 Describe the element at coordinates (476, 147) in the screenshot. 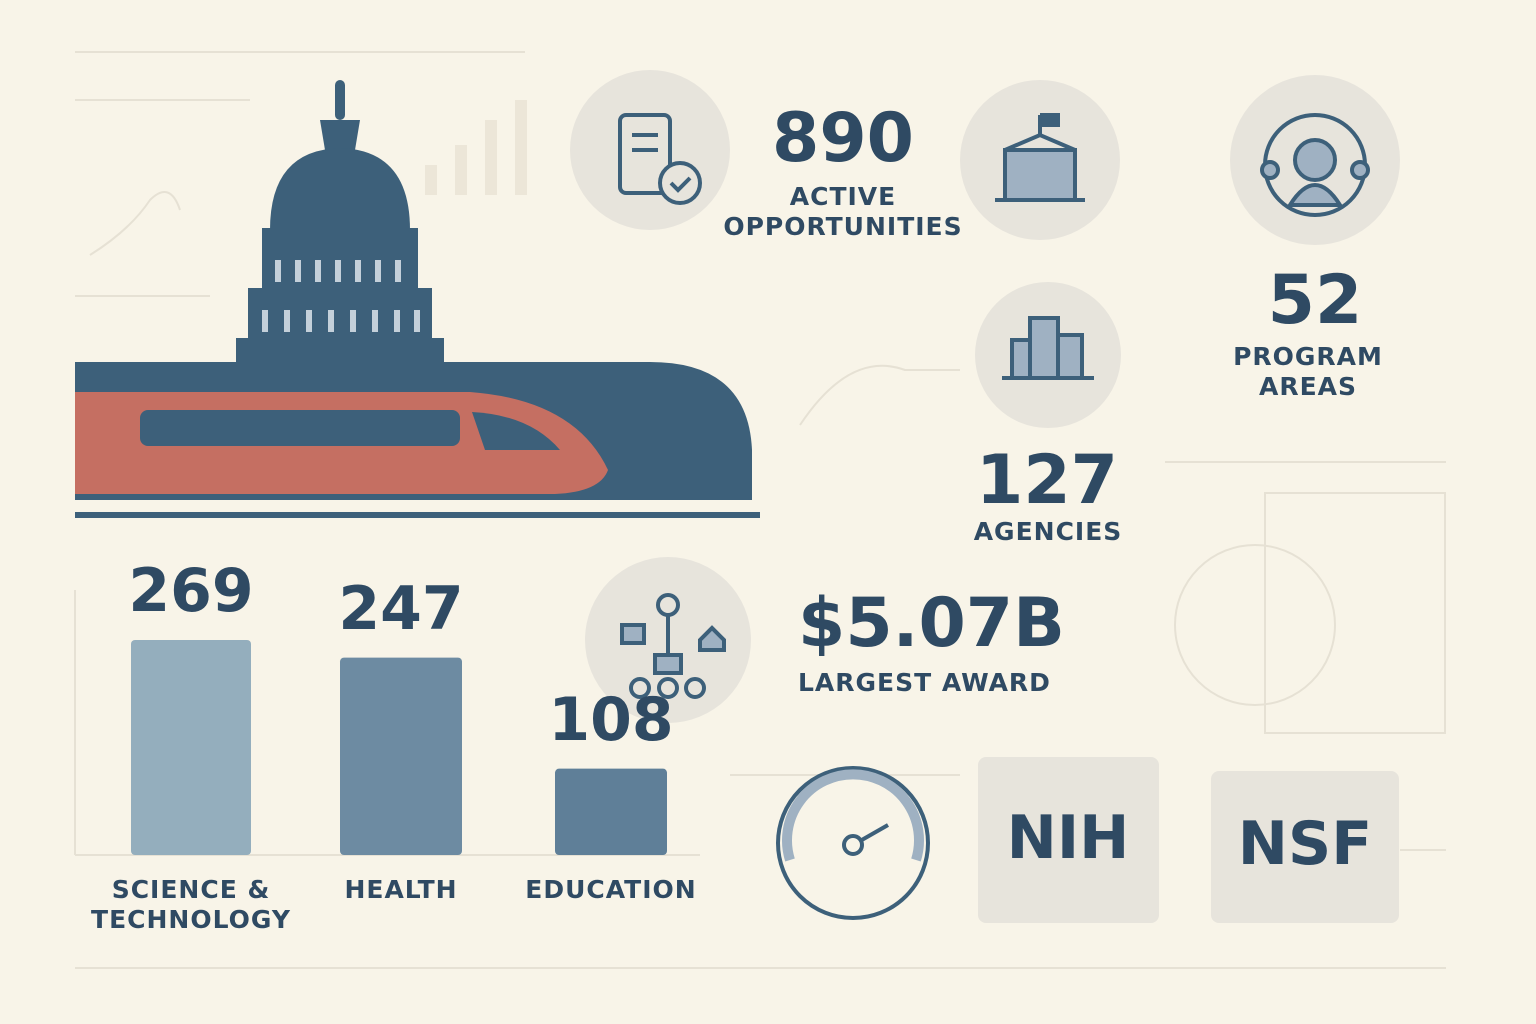

I see `background-bars` at that location.